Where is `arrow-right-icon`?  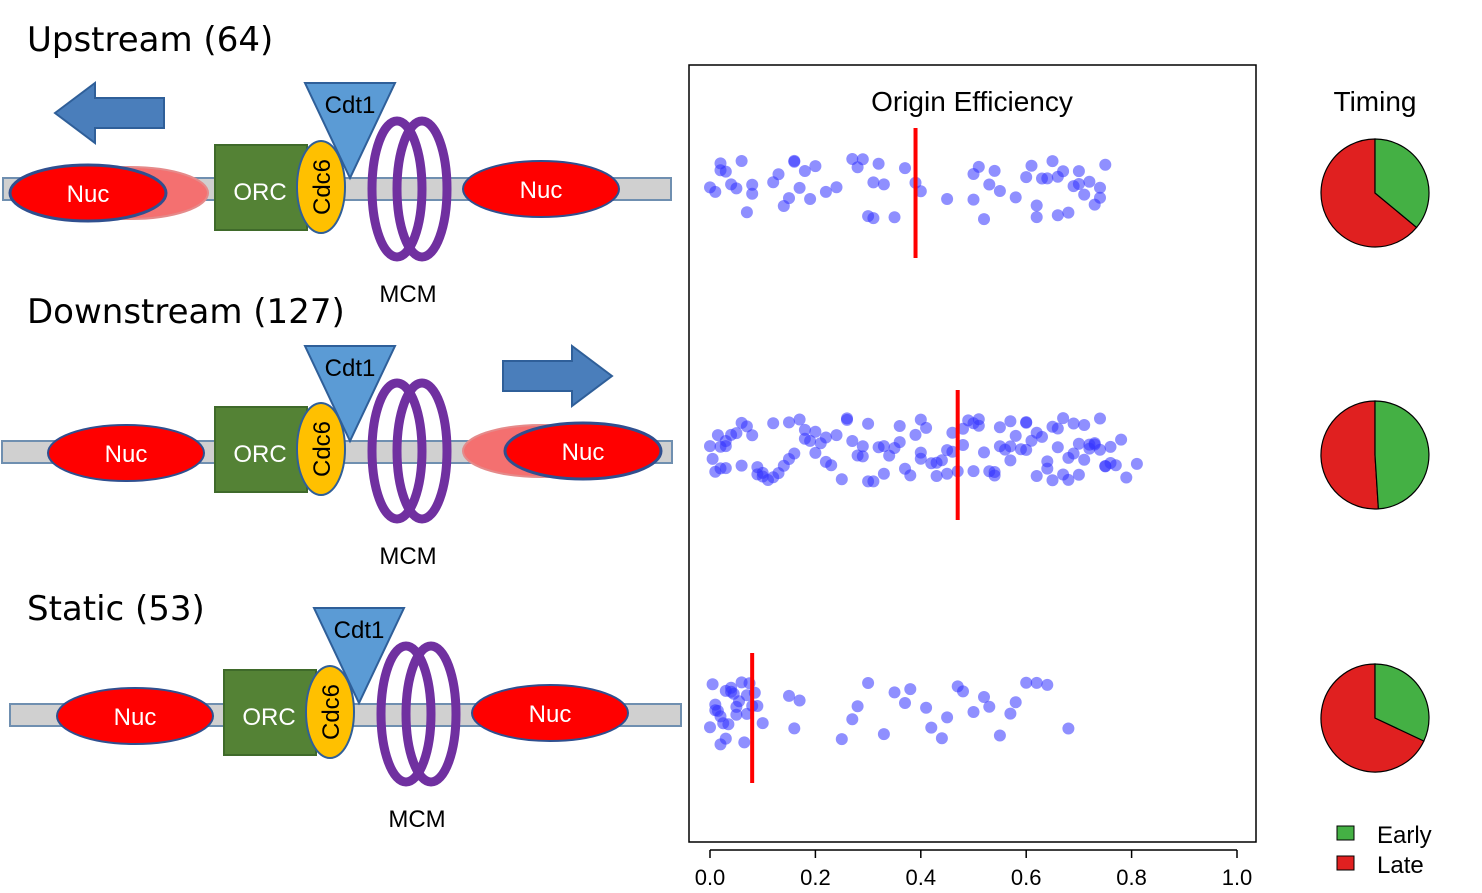
arrow-right-icon is located at coordinates (558, 376).